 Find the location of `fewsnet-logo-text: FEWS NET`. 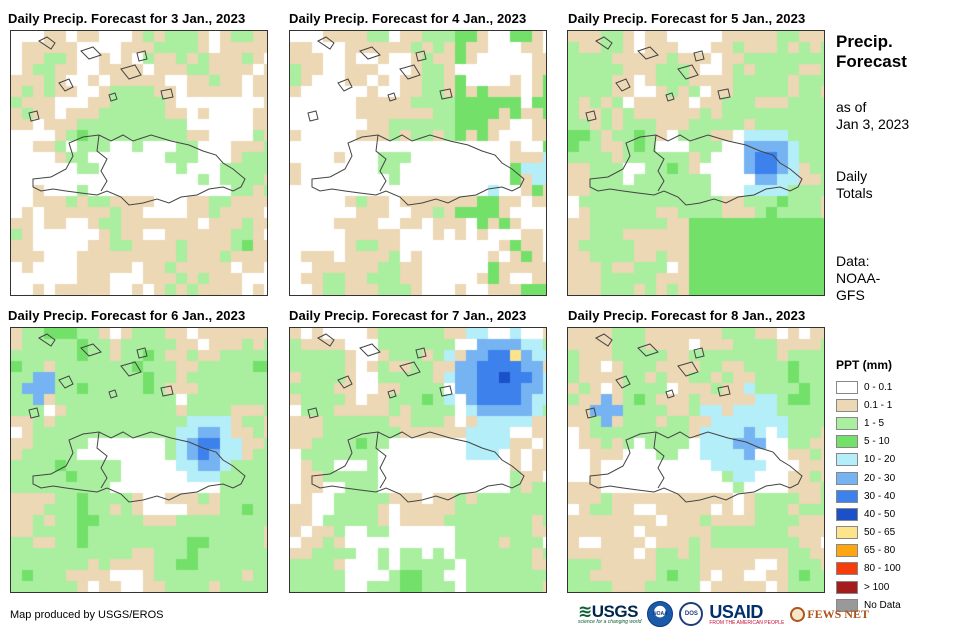

fewsnet-logo-text: FEWS NET is located at coordinates (838, 613).